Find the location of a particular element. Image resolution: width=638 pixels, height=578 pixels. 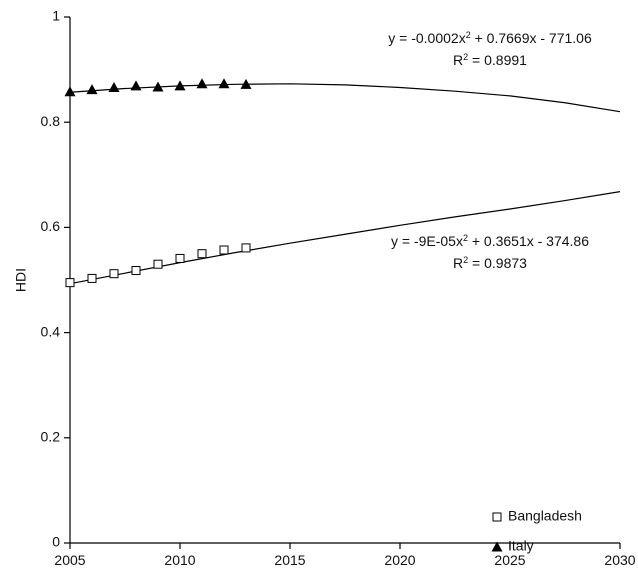

x-tick-label: 2025 is located at coordinates (509, 560).